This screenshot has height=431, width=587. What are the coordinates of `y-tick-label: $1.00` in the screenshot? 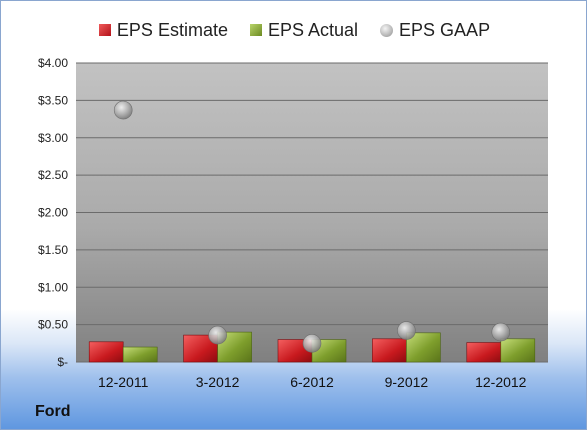 It's located at (53, 287).